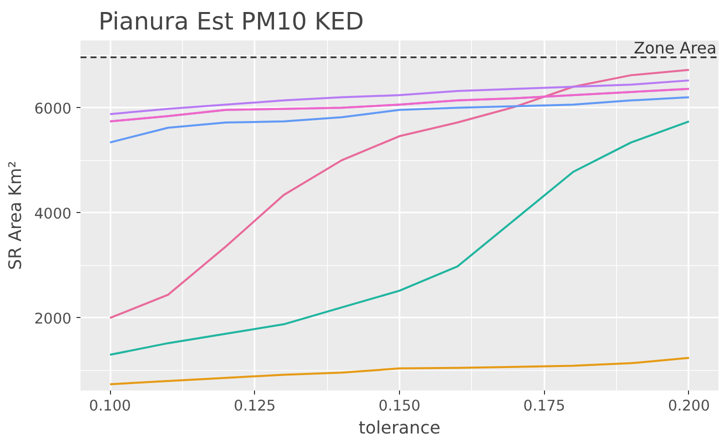  What do you see at coordinates (544, 406) in the screenshot?
I see `x-tick-label: 0.175` at bounding box center [544, 406].